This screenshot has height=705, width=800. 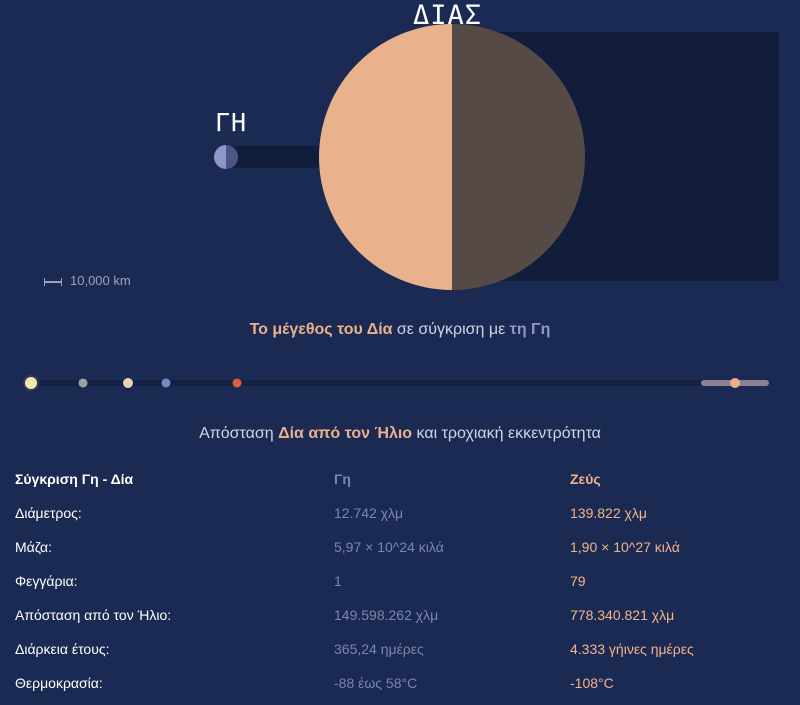 I want to click on table-row: Φεγγάρια: 1 79, so click(x=400, y=581).